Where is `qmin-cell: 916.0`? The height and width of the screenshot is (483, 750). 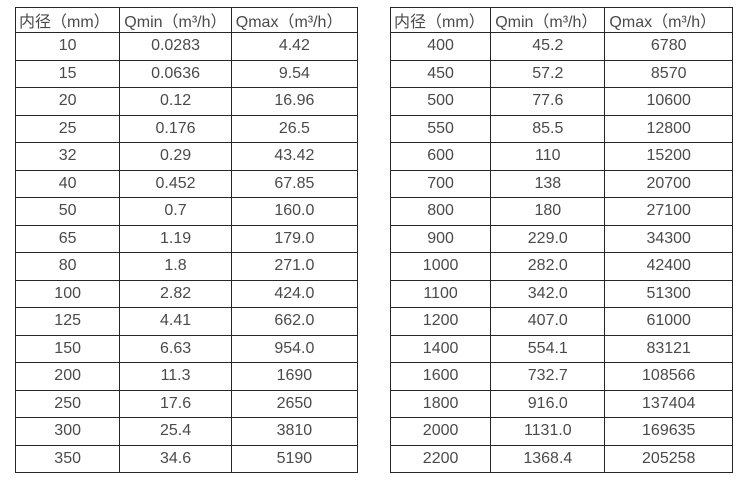
qmin-cell: 916.0 is located at coordinates (548, 403).